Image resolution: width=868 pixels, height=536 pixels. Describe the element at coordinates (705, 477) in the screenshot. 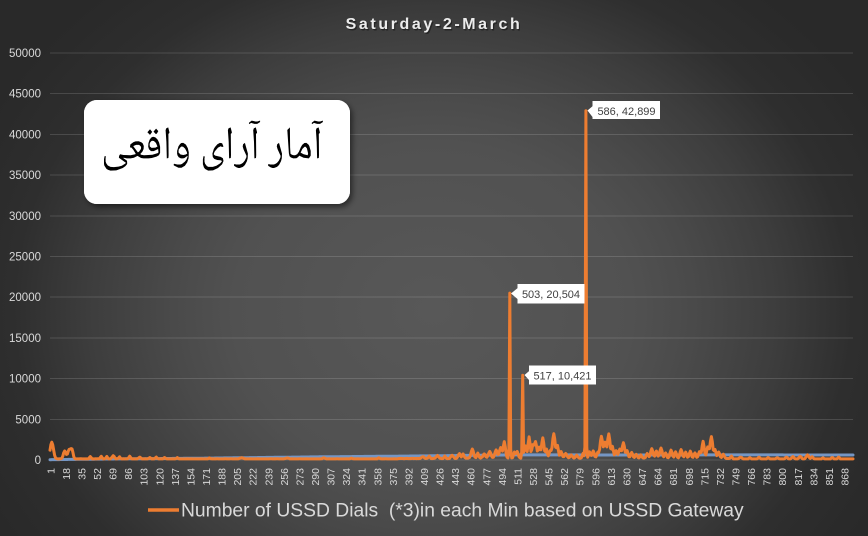

I see `svg-text: 715` at that location.